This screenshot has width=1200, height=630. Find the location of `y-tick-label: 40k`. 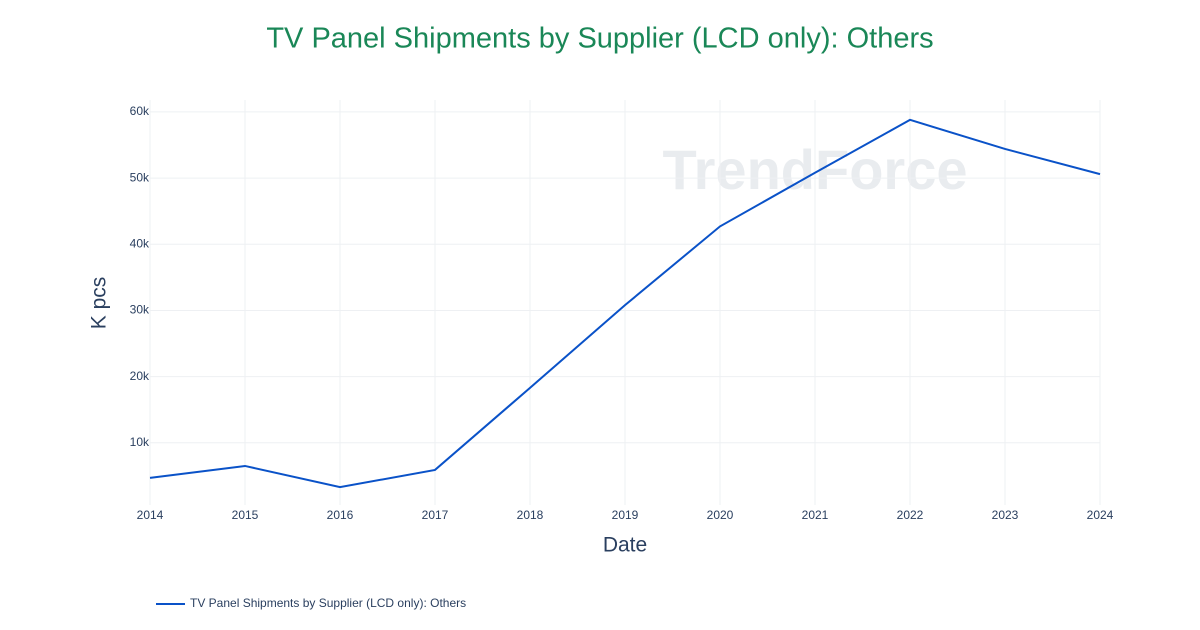

y-tick-label: 40k is located at coordinates (140, 243).